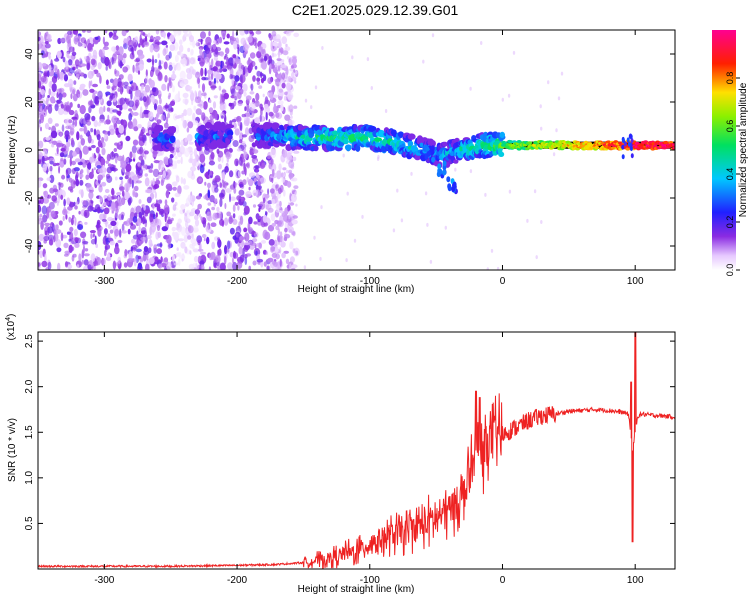 This screenshot has height=600, width=750. I want to click on x-tick-label: 0, so click(503, 281).